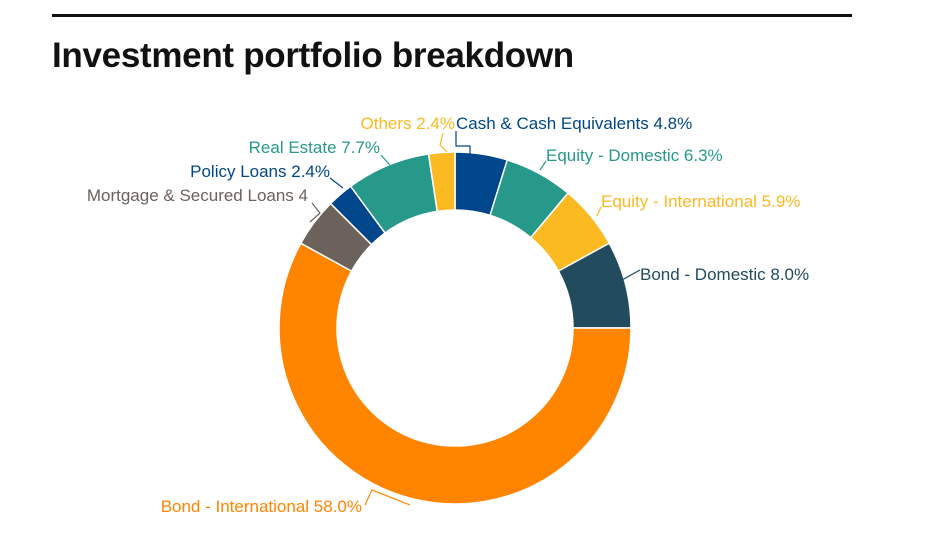 The width and height of the screenshot is (927, 556). Describe the element at coordinates (634, 155) in the screenshot. I see `slice-label-1: Equity - Domestic 6.3%` at that location.